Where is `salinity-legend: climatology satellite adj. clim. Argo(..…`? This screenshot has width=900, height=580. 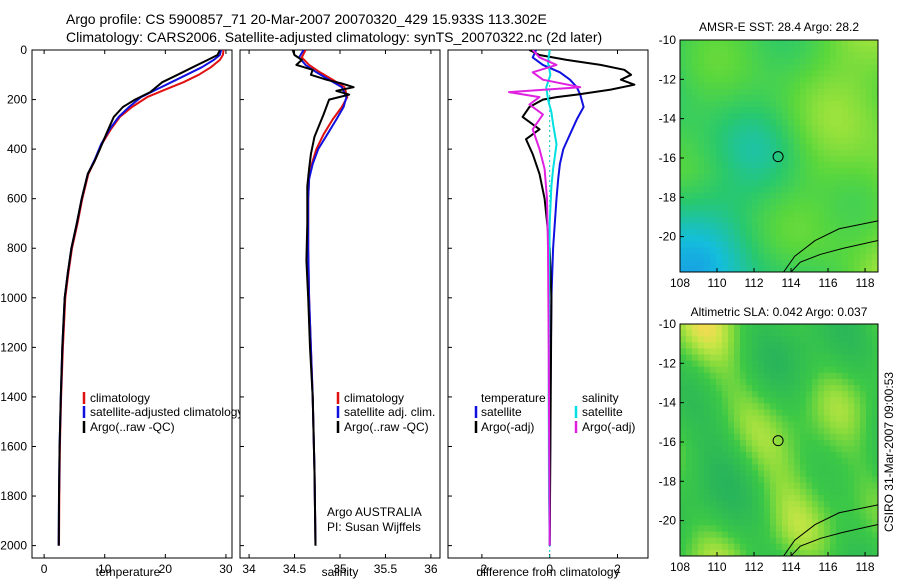 salinity-legend: climatology satellite adj. clim. Argo(..… is located at coordinates (385, 412).